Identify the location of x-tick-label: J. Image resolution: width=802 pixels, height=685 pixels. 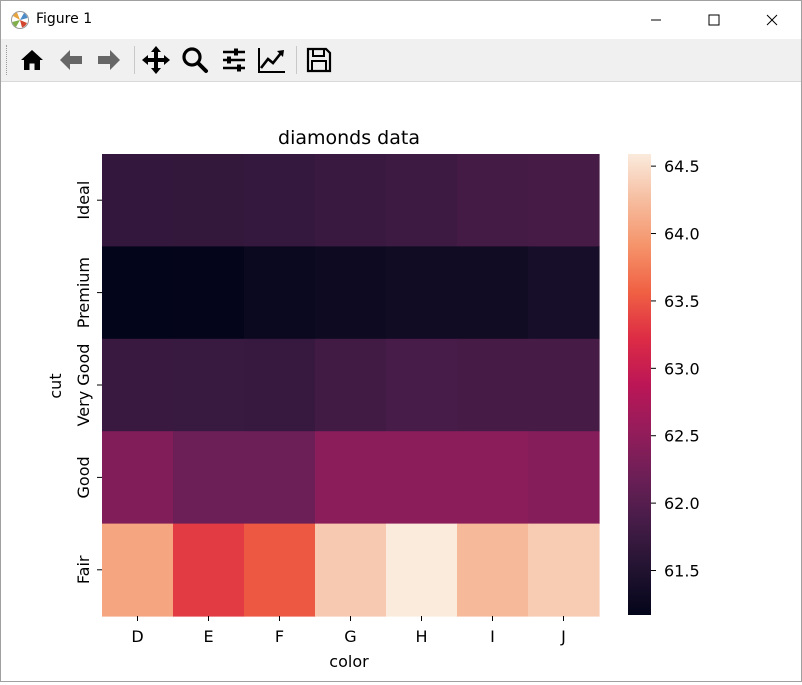
(563, 636).